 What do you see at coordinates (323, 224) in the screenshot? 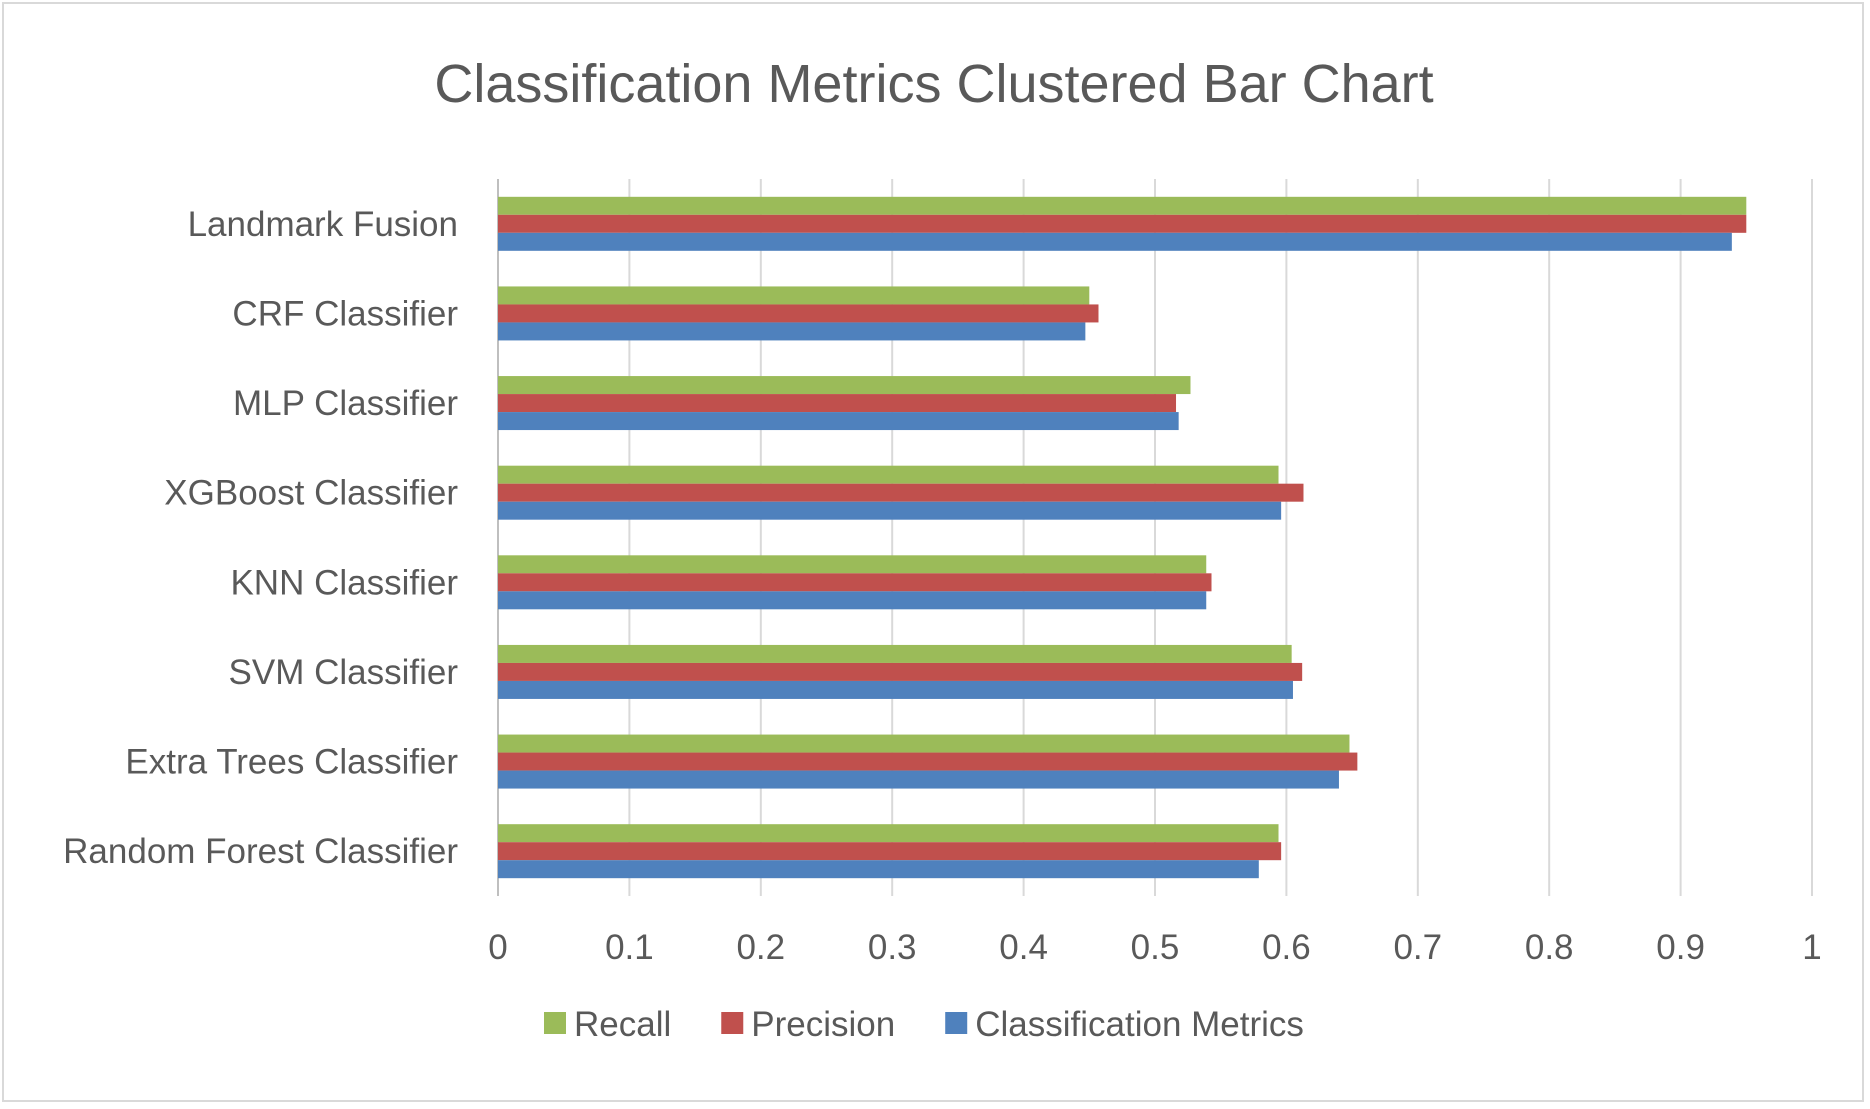
I see `category-label: Landmark Fusion` at bounding box center [323, 224].